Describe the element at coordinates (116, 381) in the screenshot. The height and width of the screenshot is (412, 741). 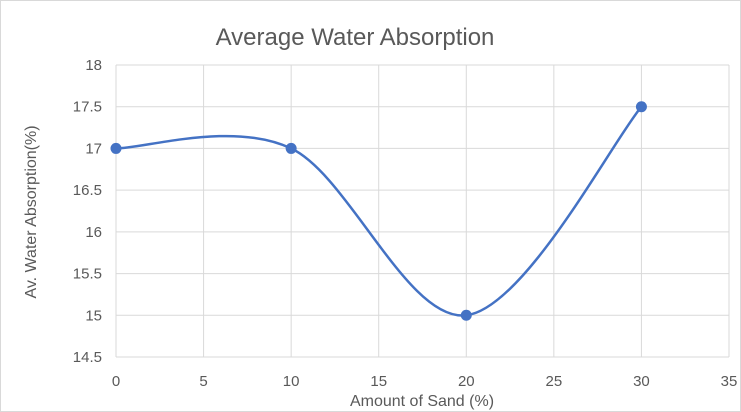
I see `x-tick-label: 0` at that location.